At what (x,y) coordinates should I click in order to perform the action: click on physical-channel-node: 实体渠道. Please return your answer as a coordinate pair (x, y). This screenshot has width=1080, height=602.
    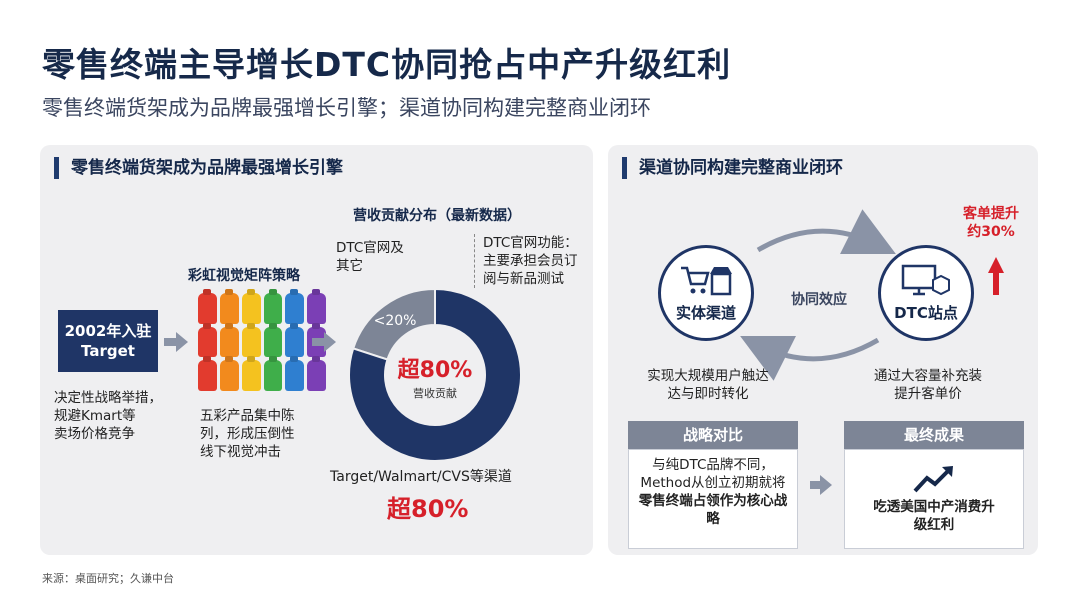
    Looking at the image, I should click on (706, 293).